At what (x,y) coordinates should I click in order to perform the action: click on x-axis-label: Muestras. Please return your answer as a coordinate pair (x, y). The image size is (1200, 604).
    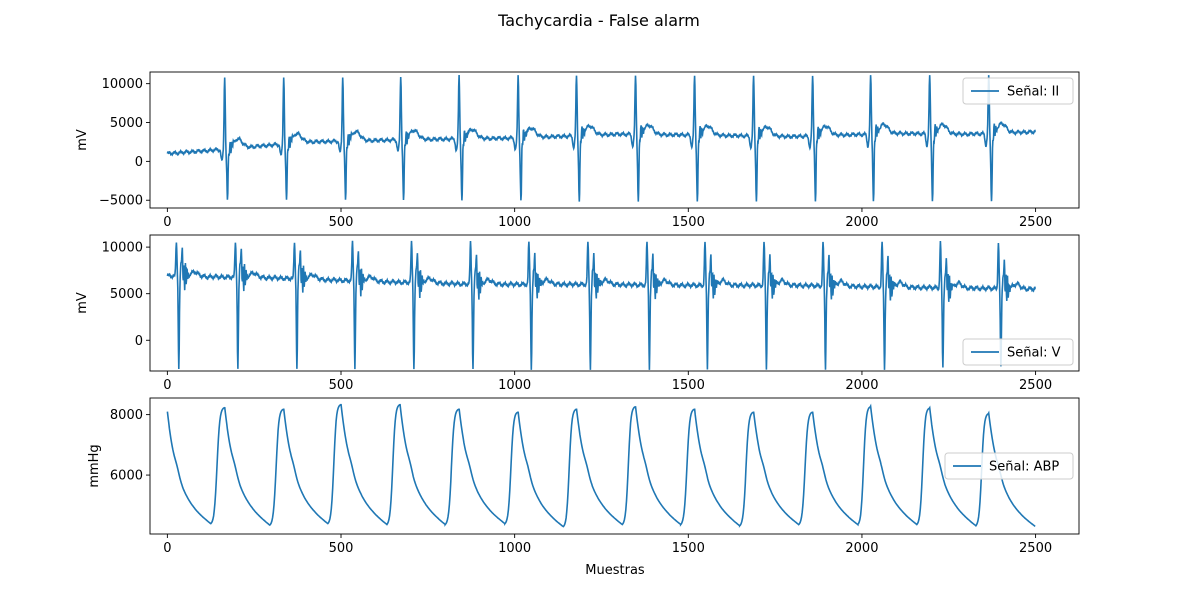
    Looking at the image, I should click on (615, 570).